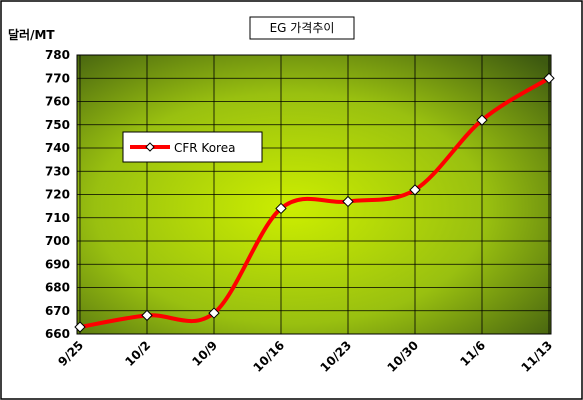  What do you see at coordinates (57, 102) in the screenshot?
I see `y-tick-label: 760` at bounding box center [57, 102].